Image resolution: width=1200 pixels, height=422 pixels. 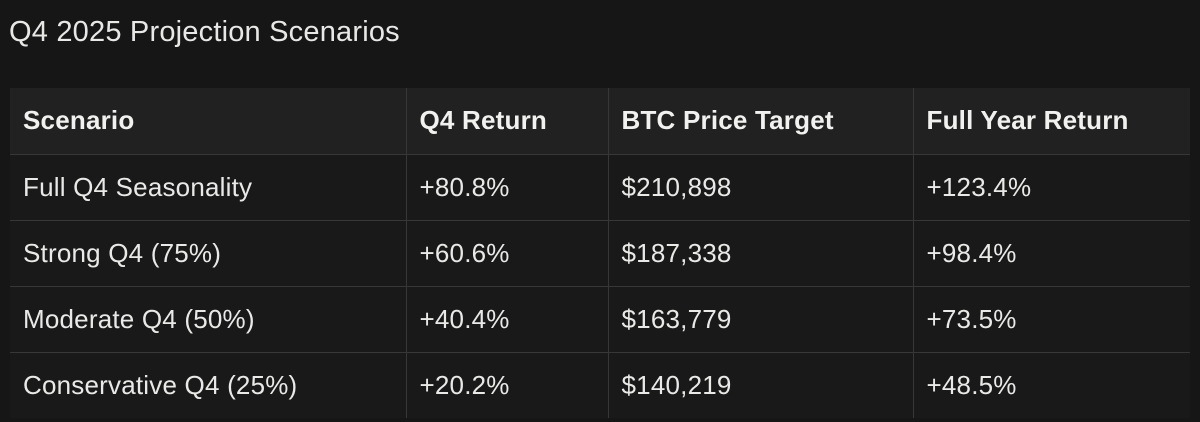 I want to click on scenario-cell: Conservative Q4 (25%), so click(x=208, y=385).